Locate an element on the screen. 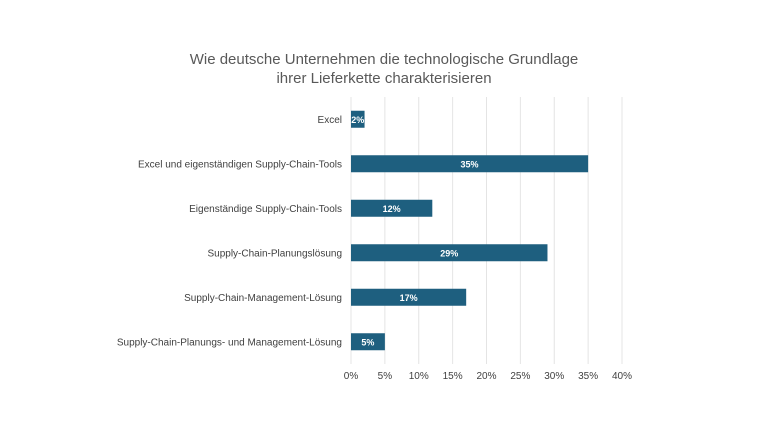 This screenshot has height=432, width=768. category-label: Eigenständige Supply-Chain-Tools is located at coordinates (265, 209).